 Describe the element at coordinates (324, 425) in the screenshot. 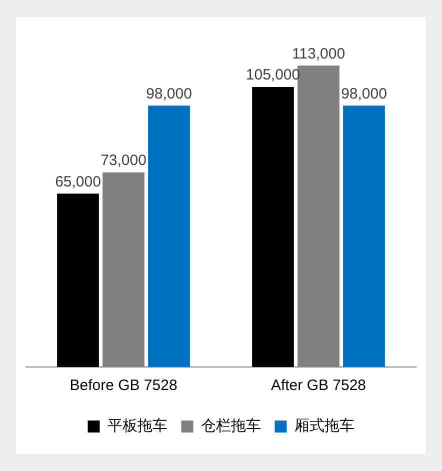

I see `legend-label: 厢式拖车` at that location.